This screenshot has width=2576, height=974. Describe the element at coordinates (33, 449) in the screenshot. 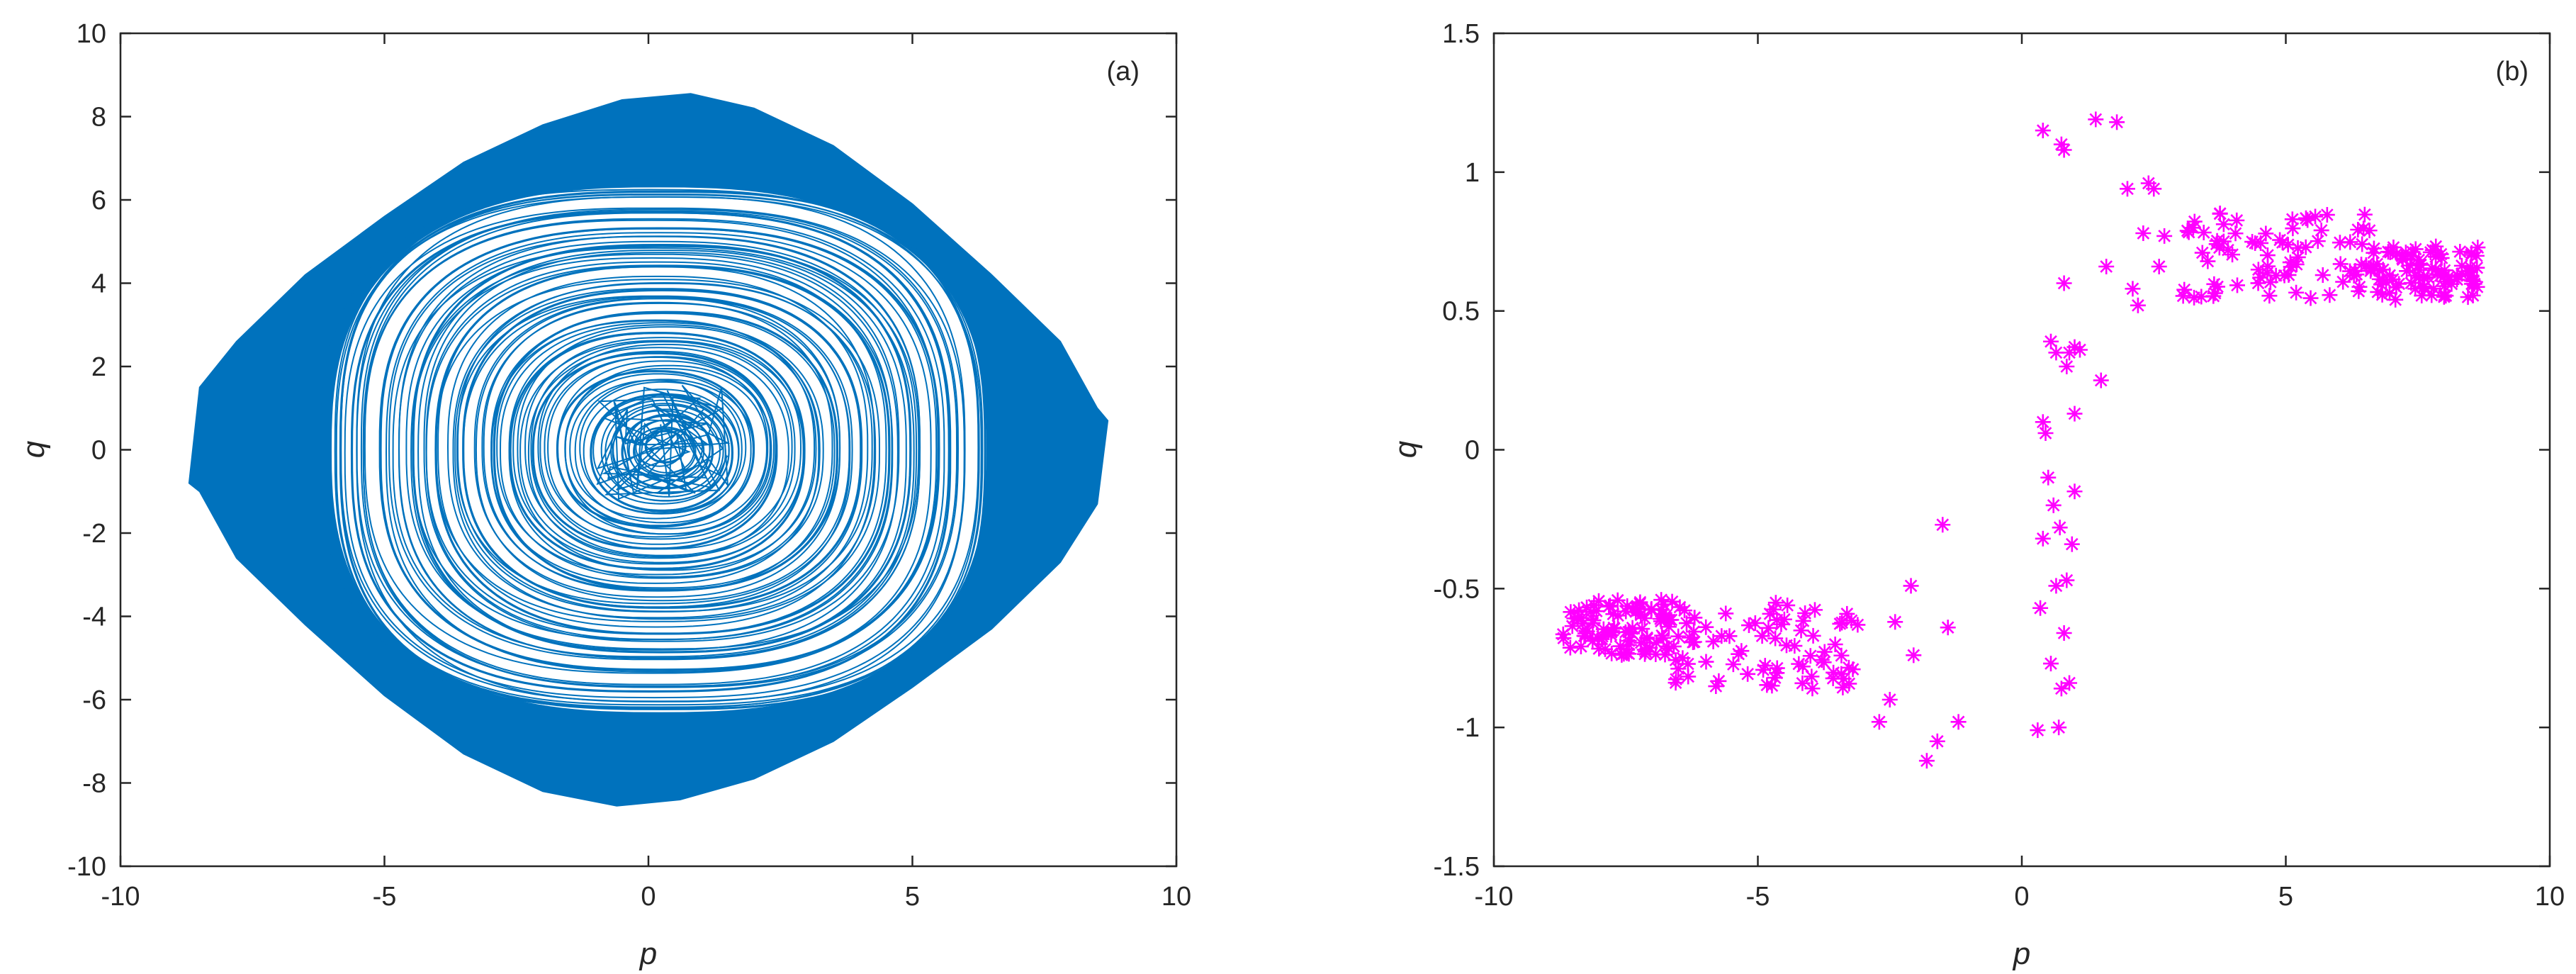

I see `y-axis-label-a: q` at that location.